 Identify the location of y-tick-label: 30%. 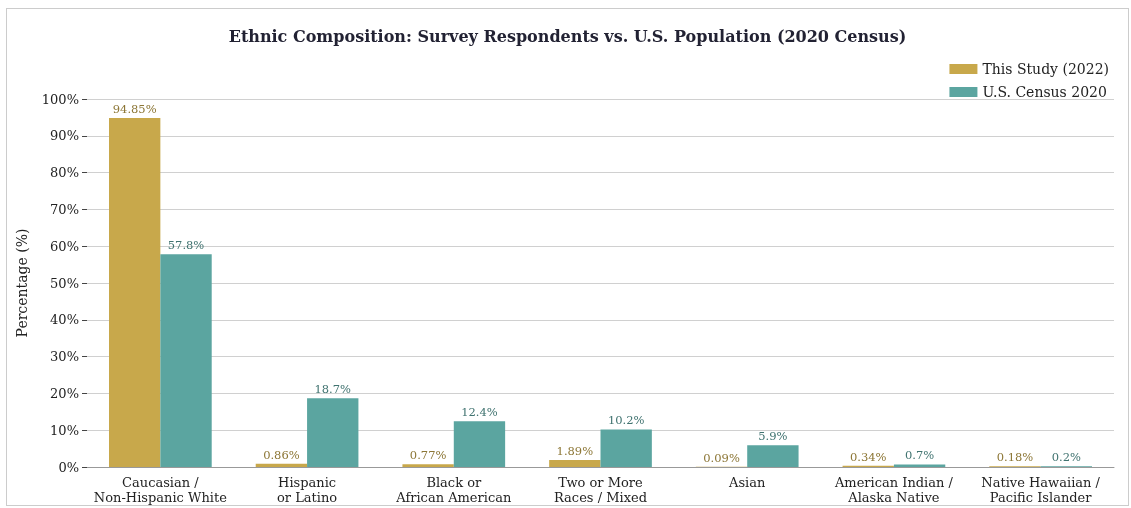
(64, 357).